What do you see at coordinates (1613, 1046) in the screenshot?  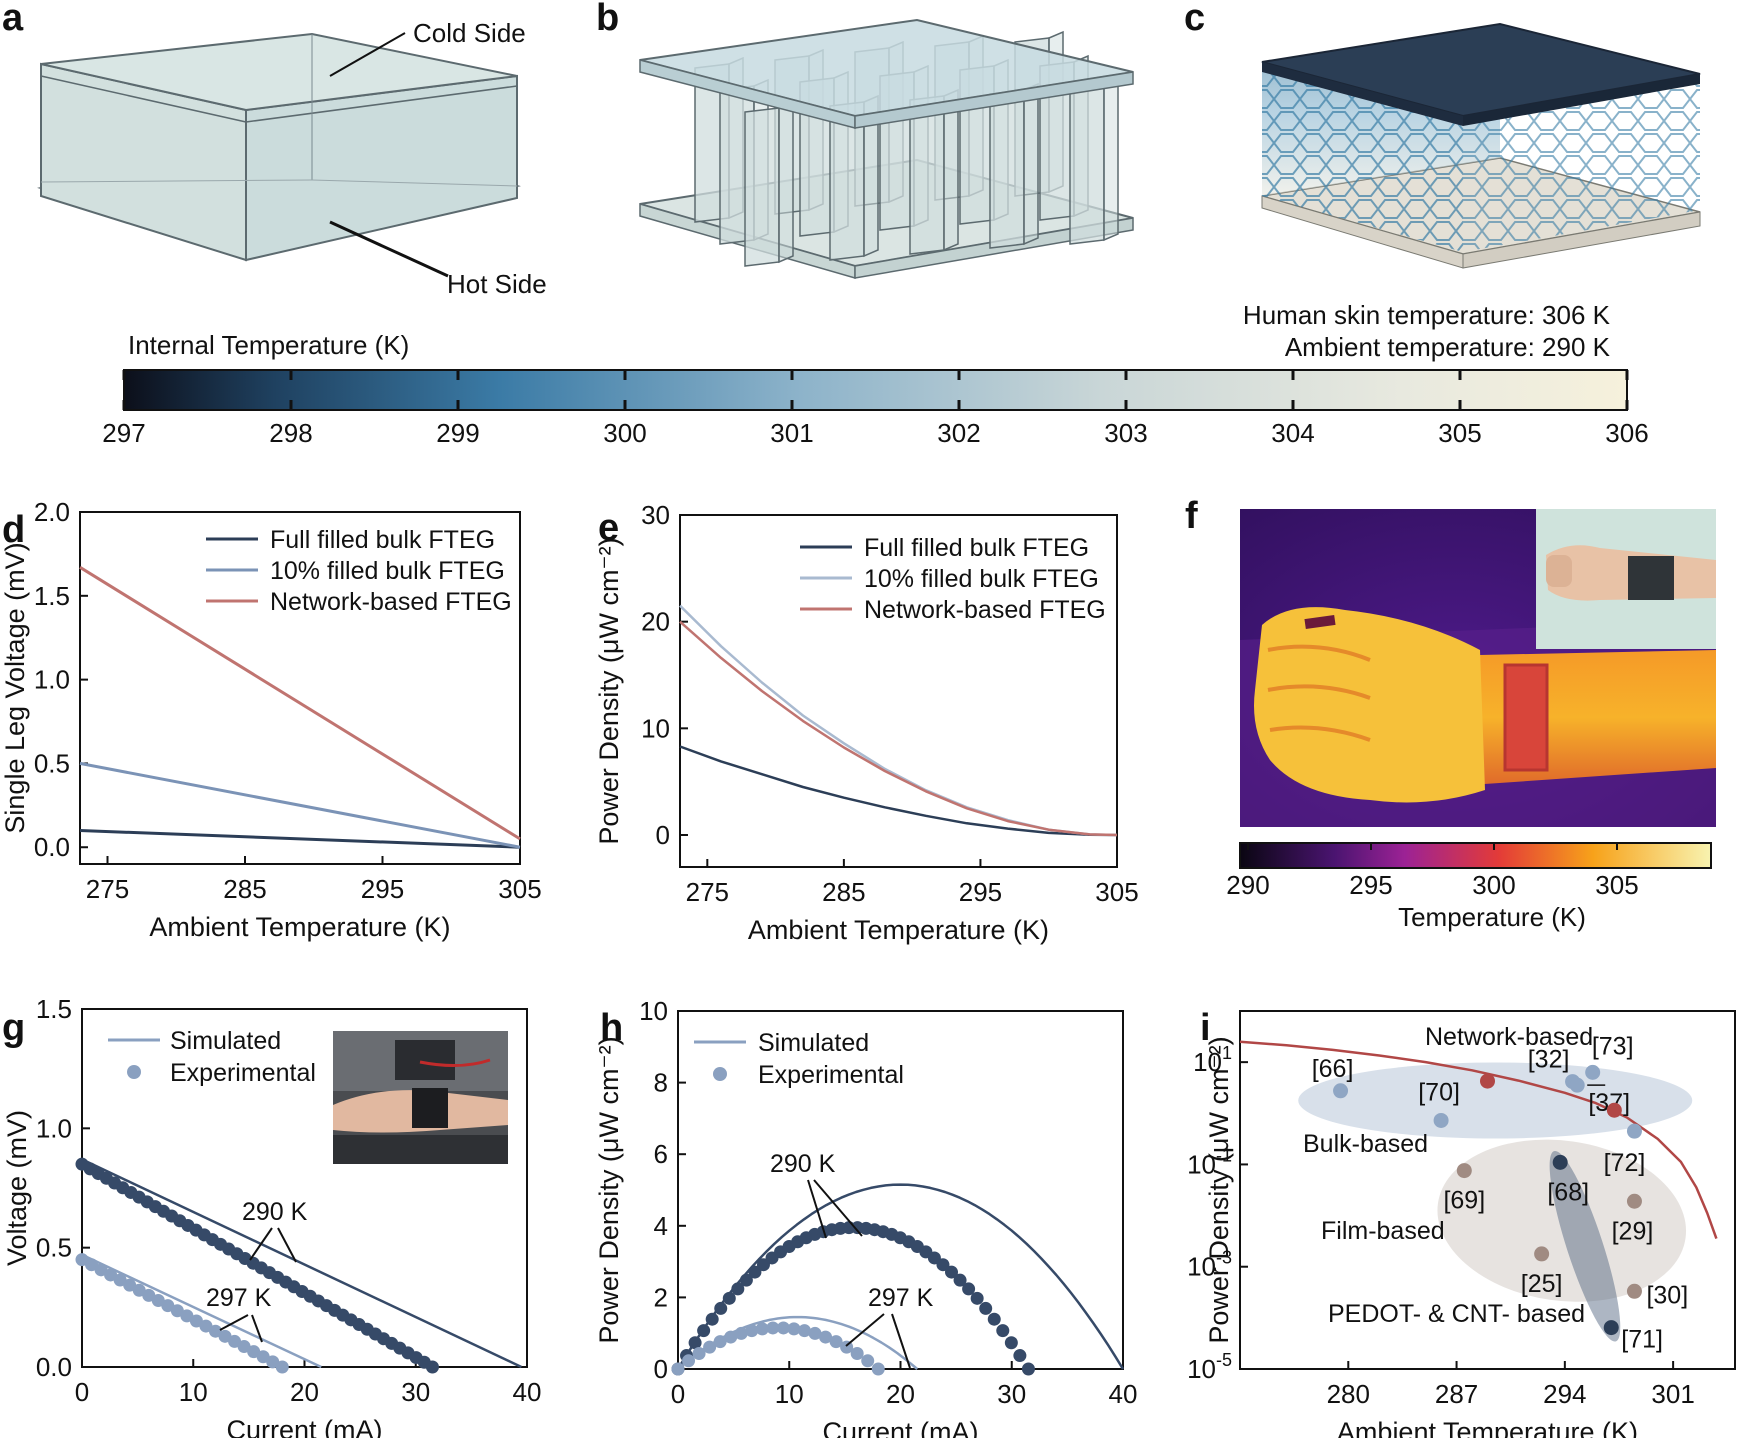 I see `point-ref-label: [73]` at bounding box center [1613, 1046].